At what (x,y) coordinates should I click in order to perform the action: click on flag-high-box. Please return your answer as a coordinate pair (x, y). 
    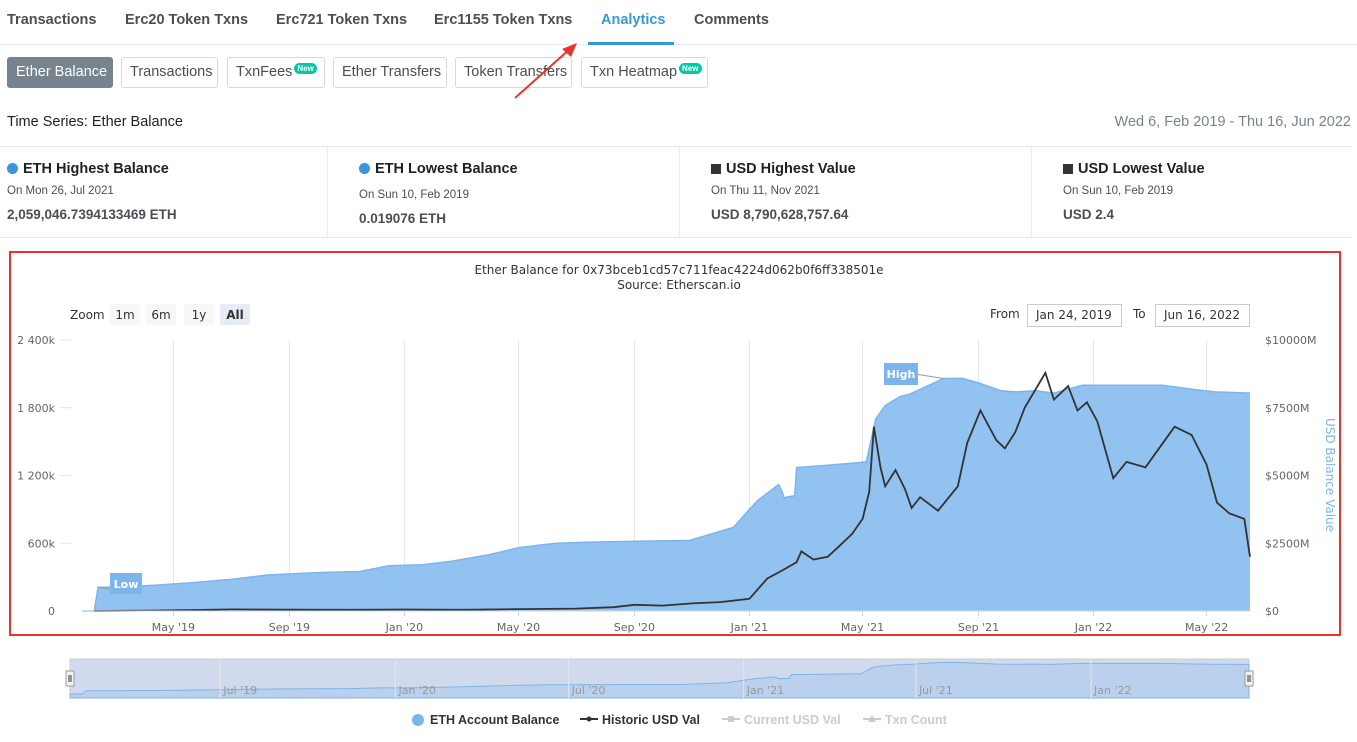
    Looking at the image, I should click on (901, 374).